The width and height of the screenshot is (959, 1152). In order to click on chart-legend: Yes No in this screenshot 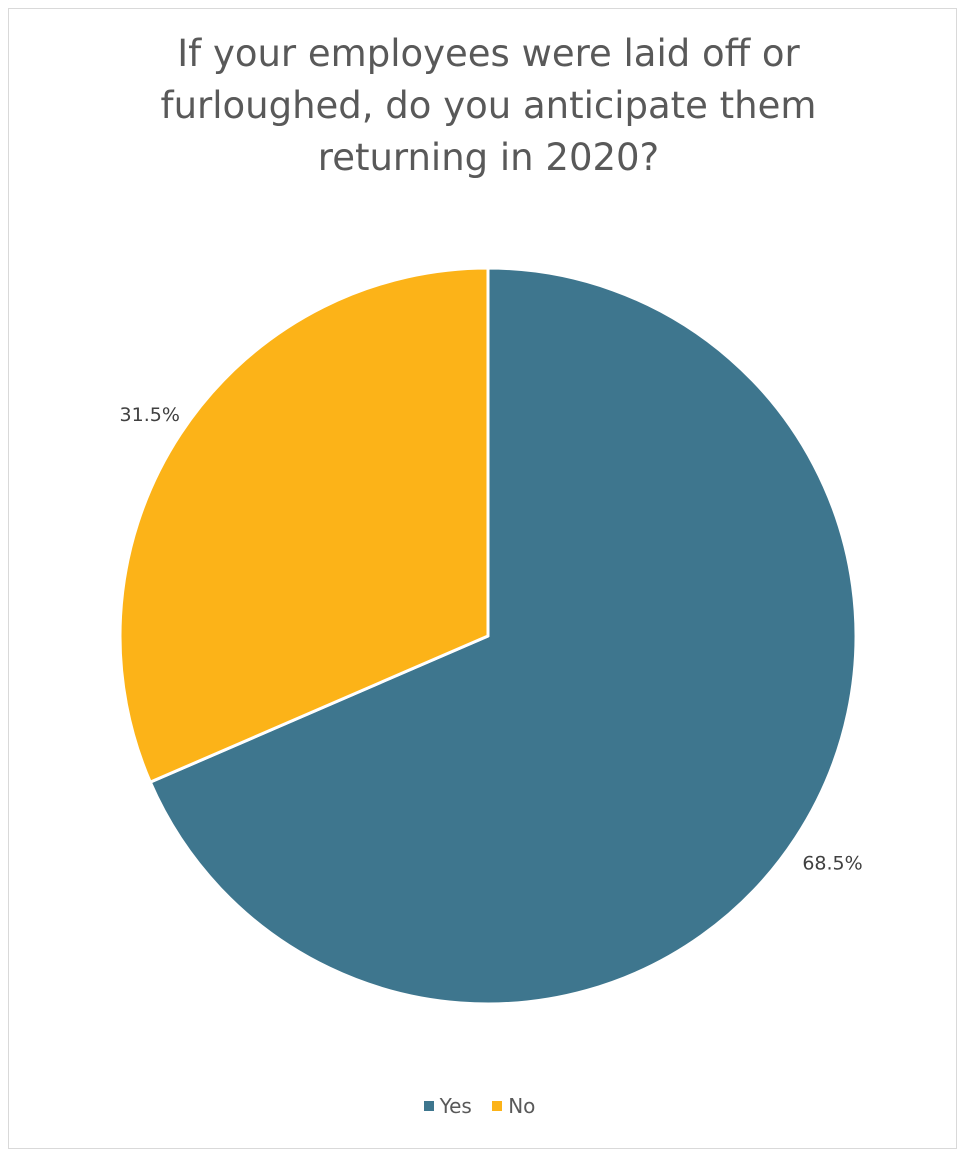, I will do `click(479, 1105)`.